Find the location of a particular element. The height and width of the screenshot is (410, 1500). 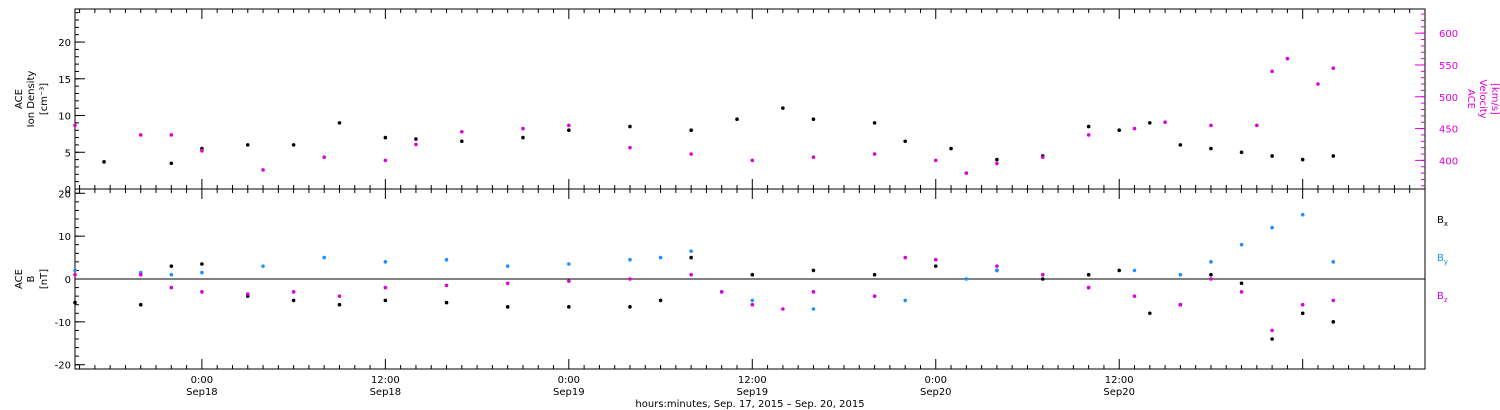

y-tick-label: 550 is located at coordinates (1448, 66).